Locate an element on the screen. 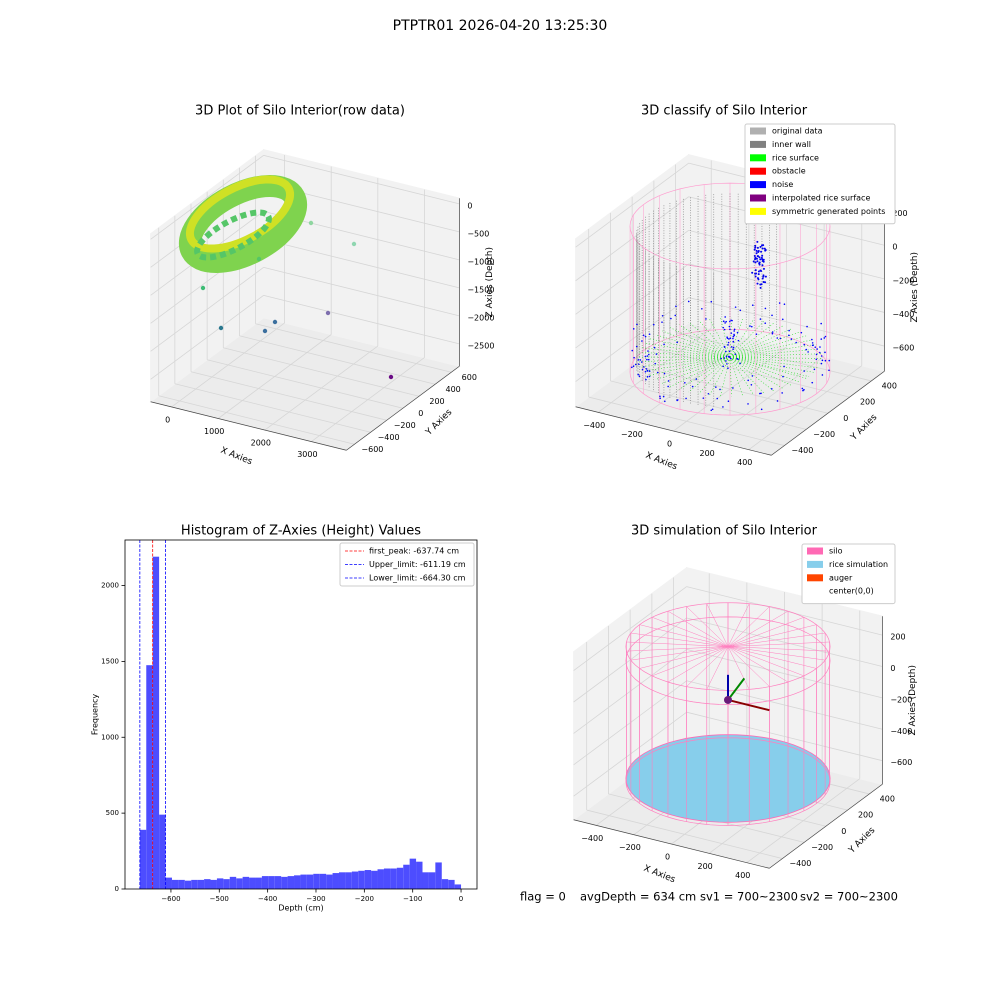 The image size is (1000, 1000). z-tick-label: 200 is located at coordinates (897, 637).